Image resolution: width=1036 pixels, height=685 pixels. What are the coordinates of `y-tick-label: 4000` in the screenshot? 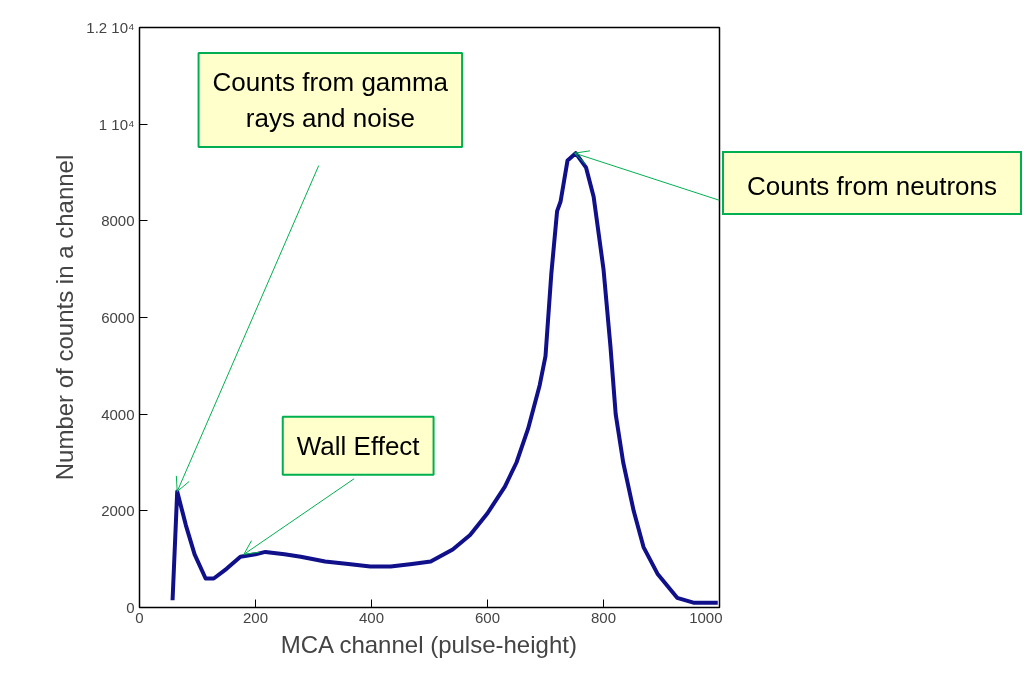 It's located at (118, 414).